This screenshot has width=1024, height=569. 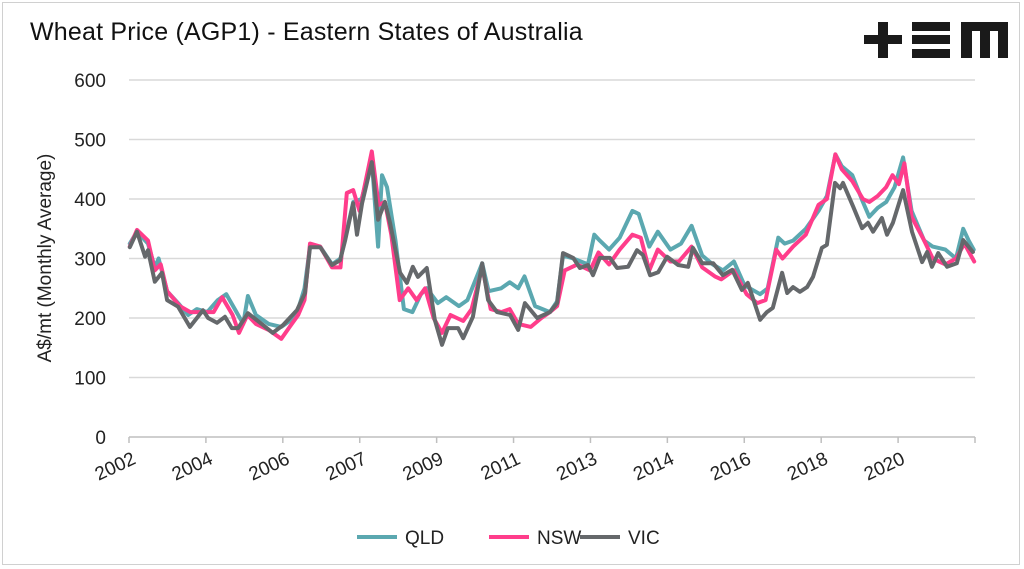 I want to click on y-tick-label: 100, so click(x=90, y=379).